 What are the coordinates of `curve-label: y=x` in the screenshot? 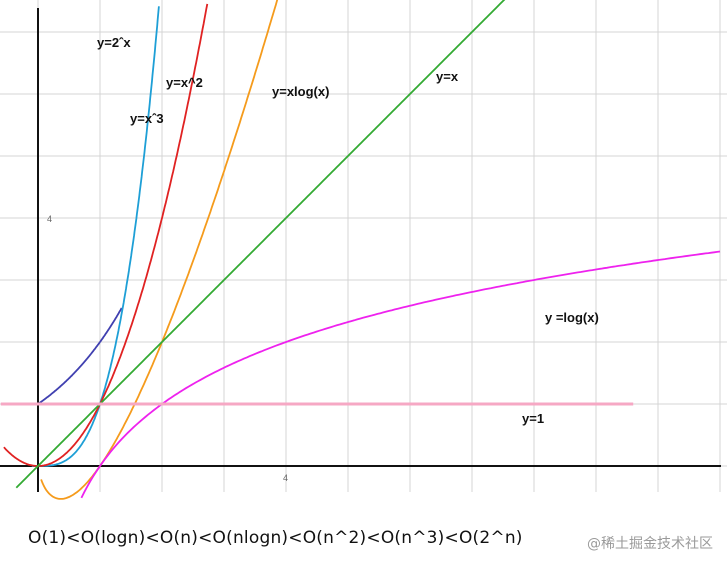 It's located at (447, 76).